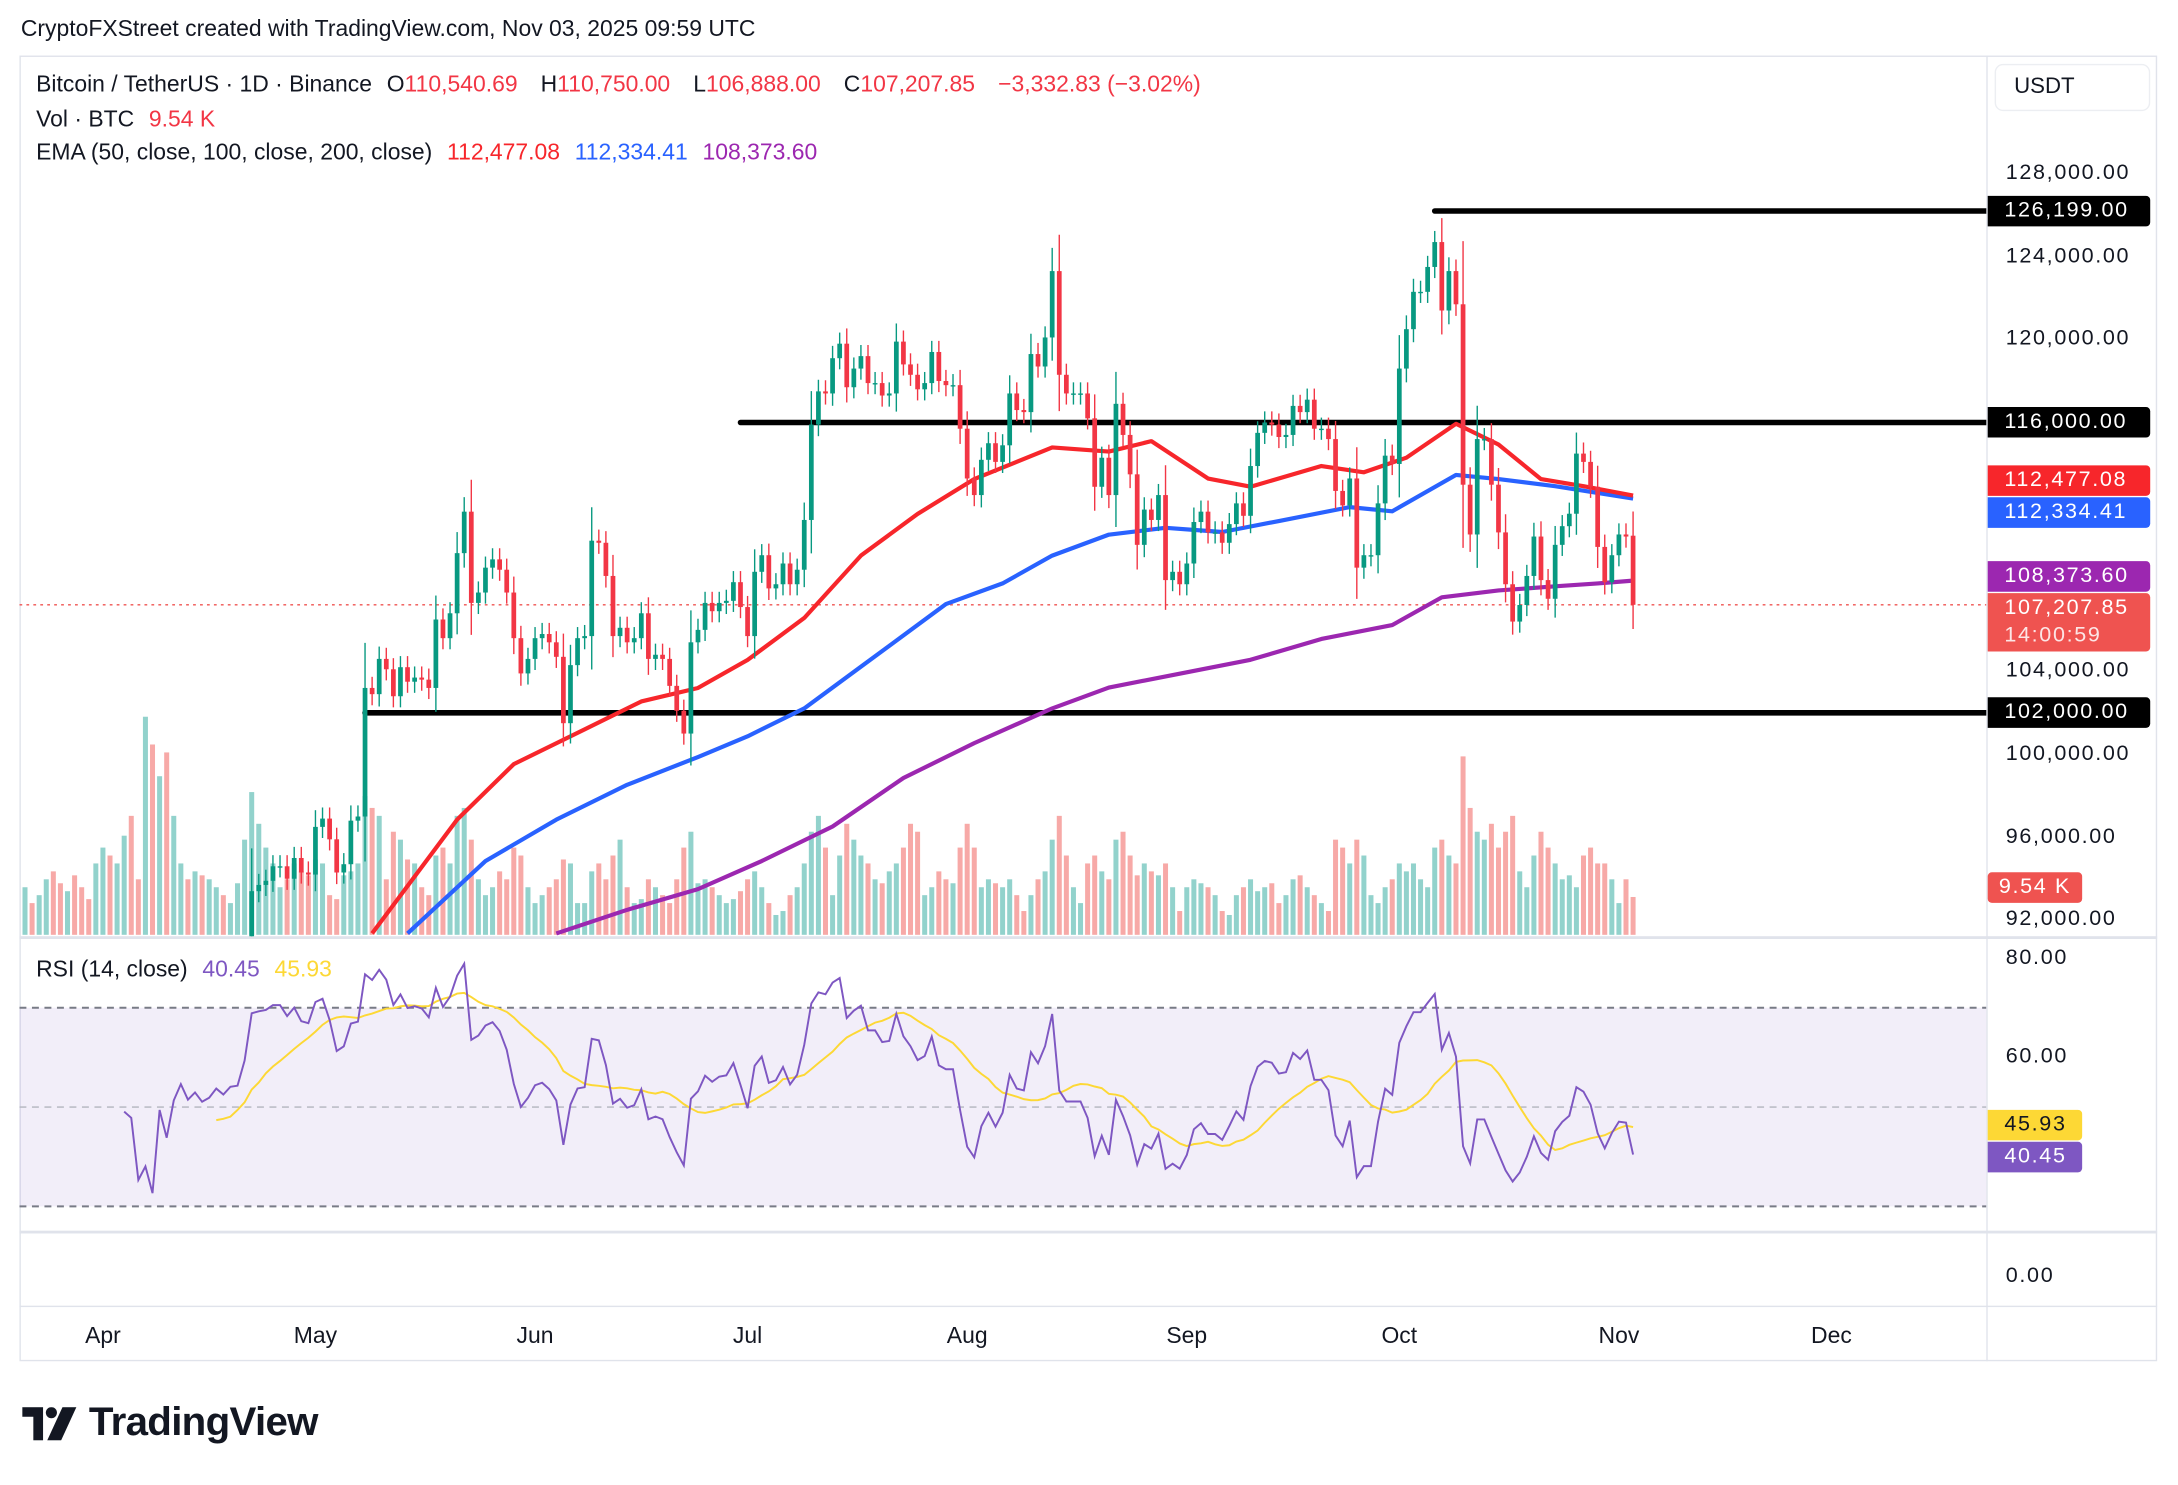 This screenshot has height=1485, width=2178. Describe the element at coordinates (631, 153) in the screenshot. I see `ema100-value: 112,334.41` at that location.